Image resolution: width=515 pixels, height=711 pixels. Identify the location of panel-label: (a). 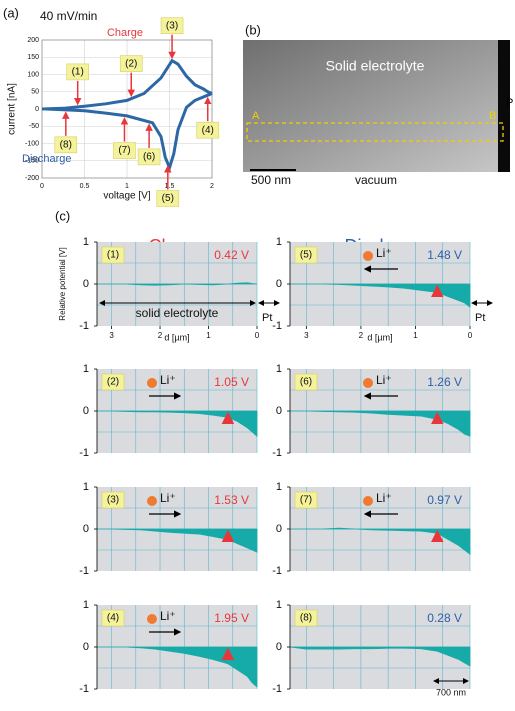
(11, 12).